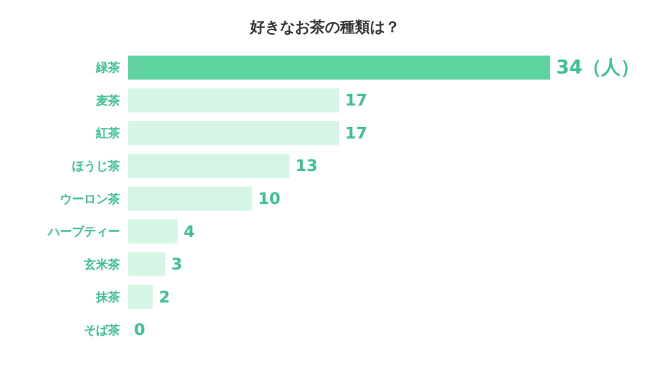  What do you see at coordinates (107, 100) in the screenshot?
I see `y-tick-label: 麦茶` at bounding box center [107, 100].